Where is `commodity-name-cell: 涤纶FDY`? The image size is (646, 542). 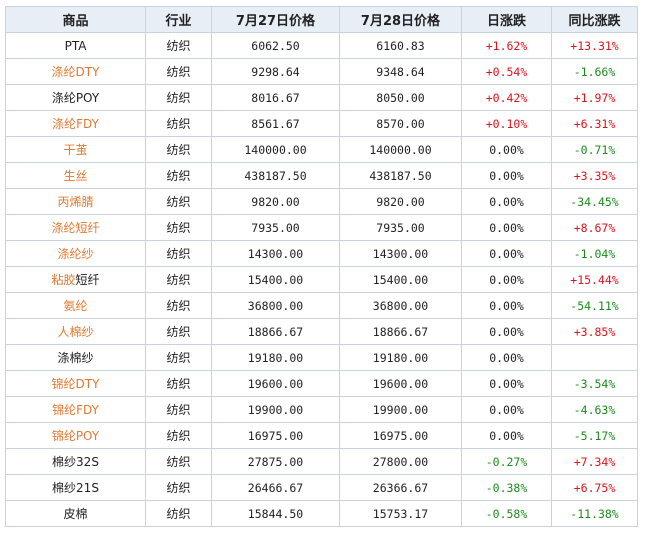
commodity-name-cell: 涤纶FDY is located at coordinates (75, 123).